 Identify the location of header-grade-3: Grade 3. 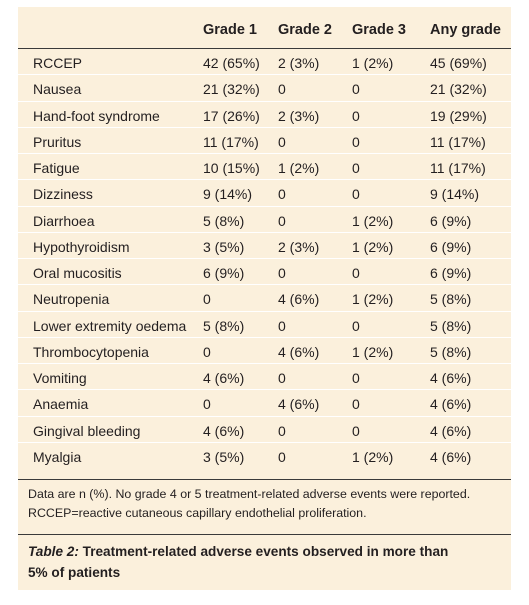
(379, 30).